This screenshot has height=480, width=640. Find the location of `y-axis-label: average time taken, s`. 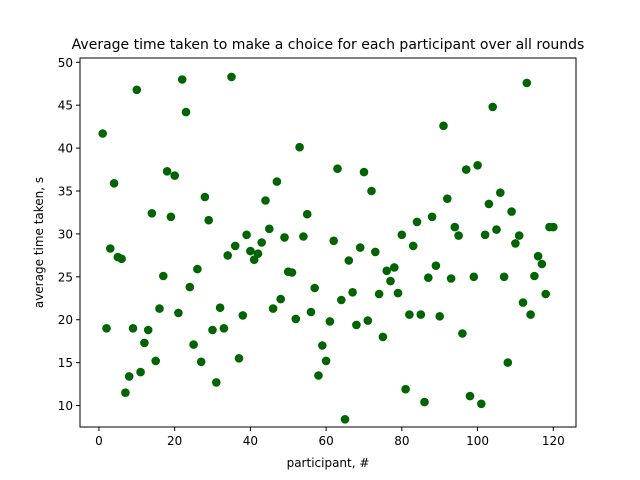

y-axis-label: average time taken, s is located at coordinates (39, 242).